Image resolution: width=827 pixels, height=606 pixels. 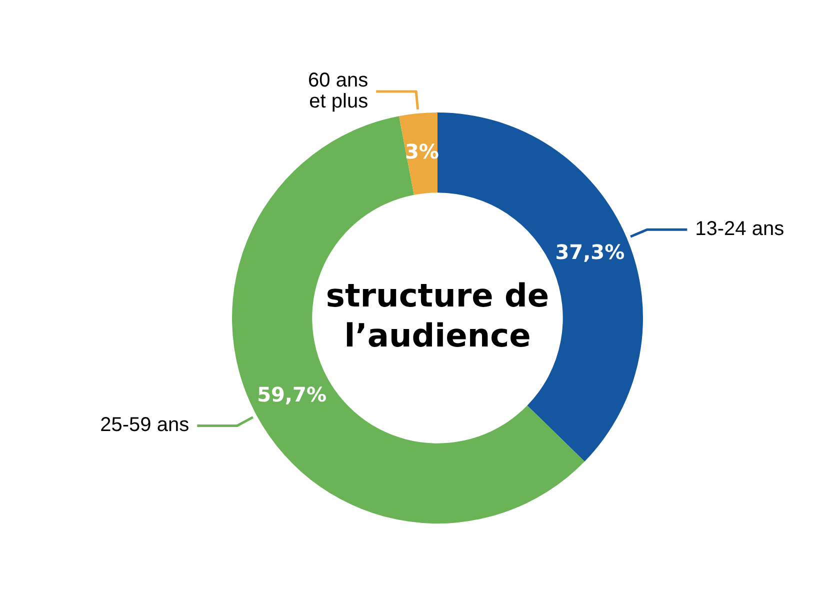 What do you see at coordinates (291, 394) in the screenshot?
I see `data-label: 59,7%` at bounding box center [291, 394].